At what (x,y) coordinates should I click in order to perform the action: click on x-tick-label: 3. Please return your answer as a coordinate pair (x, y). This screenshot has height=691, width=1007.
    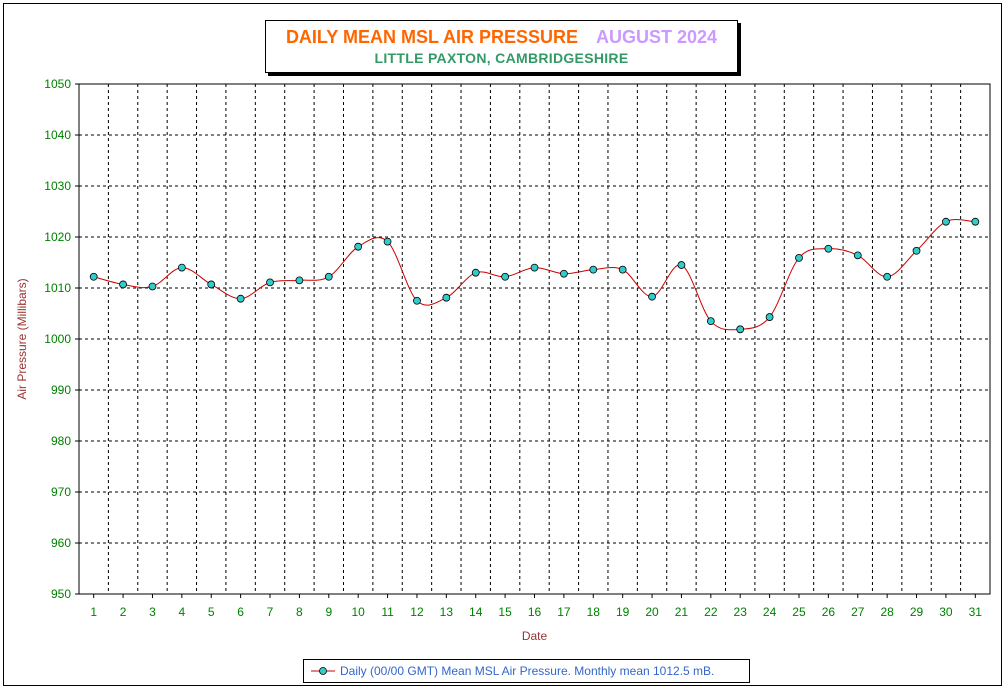
    Looking at the image, I should click on (152, 612).